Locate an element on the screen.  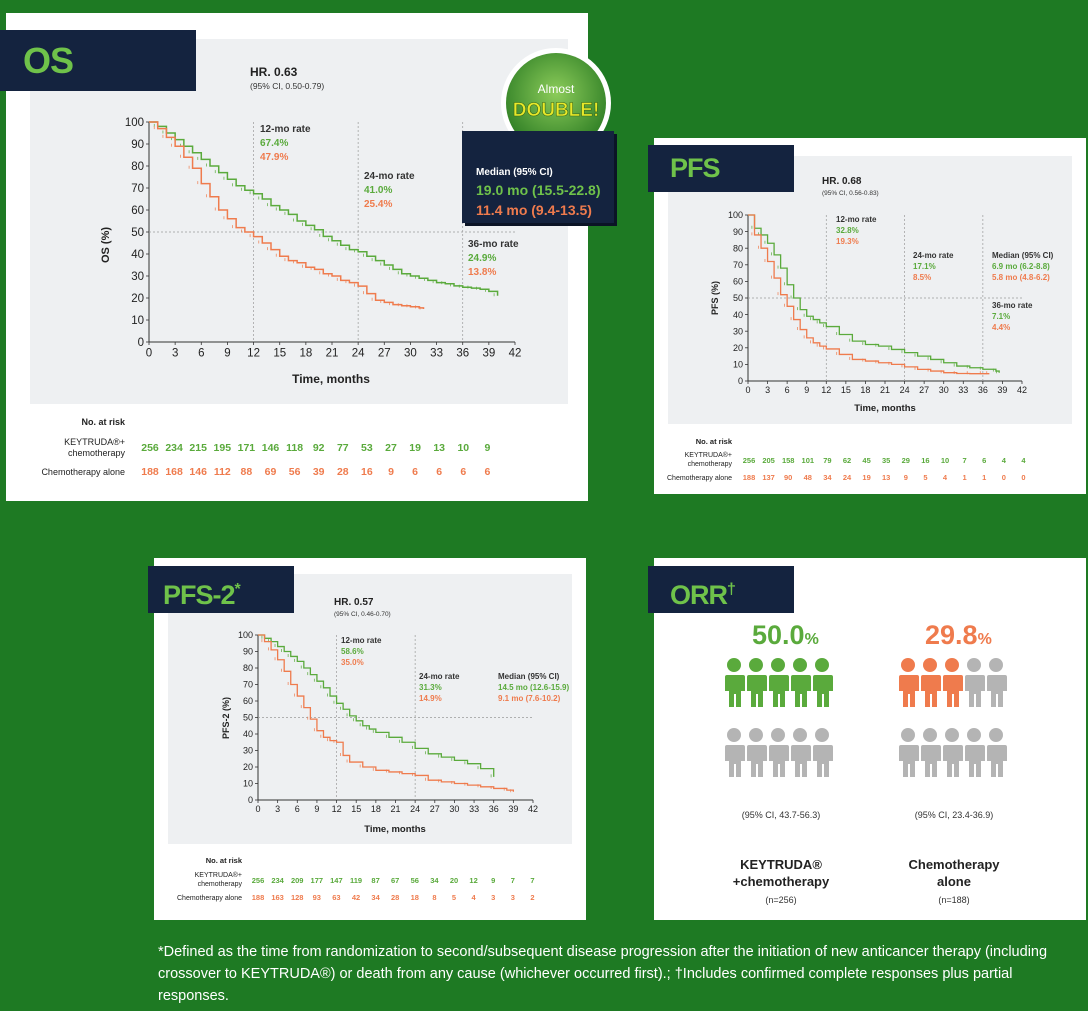
pfs-series-chemo-line is located at coordinates (869, 294).